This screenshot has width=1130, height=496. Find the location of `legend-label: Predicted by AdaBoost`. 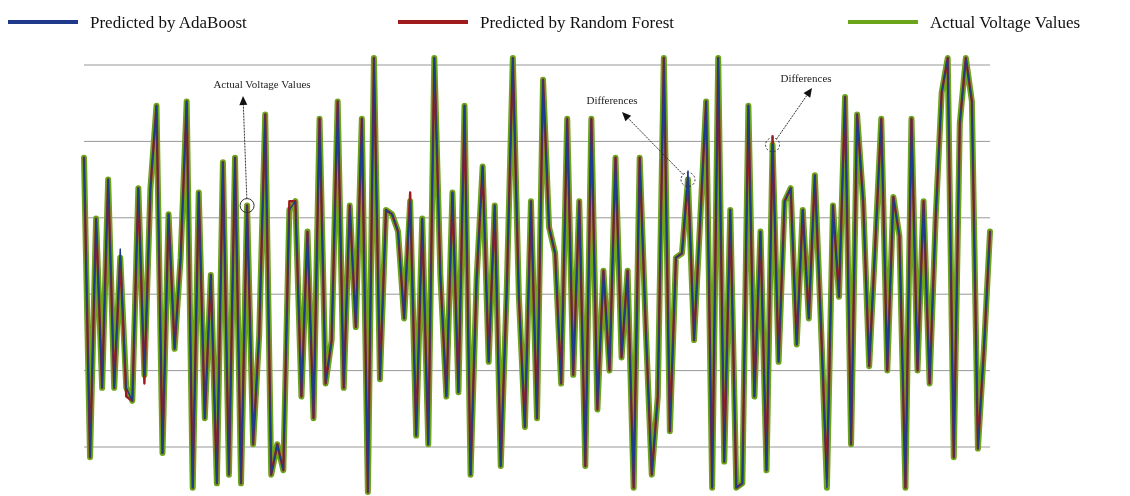

legend-label: Predicted by AdaBoost is located at coordinates (169, 22).